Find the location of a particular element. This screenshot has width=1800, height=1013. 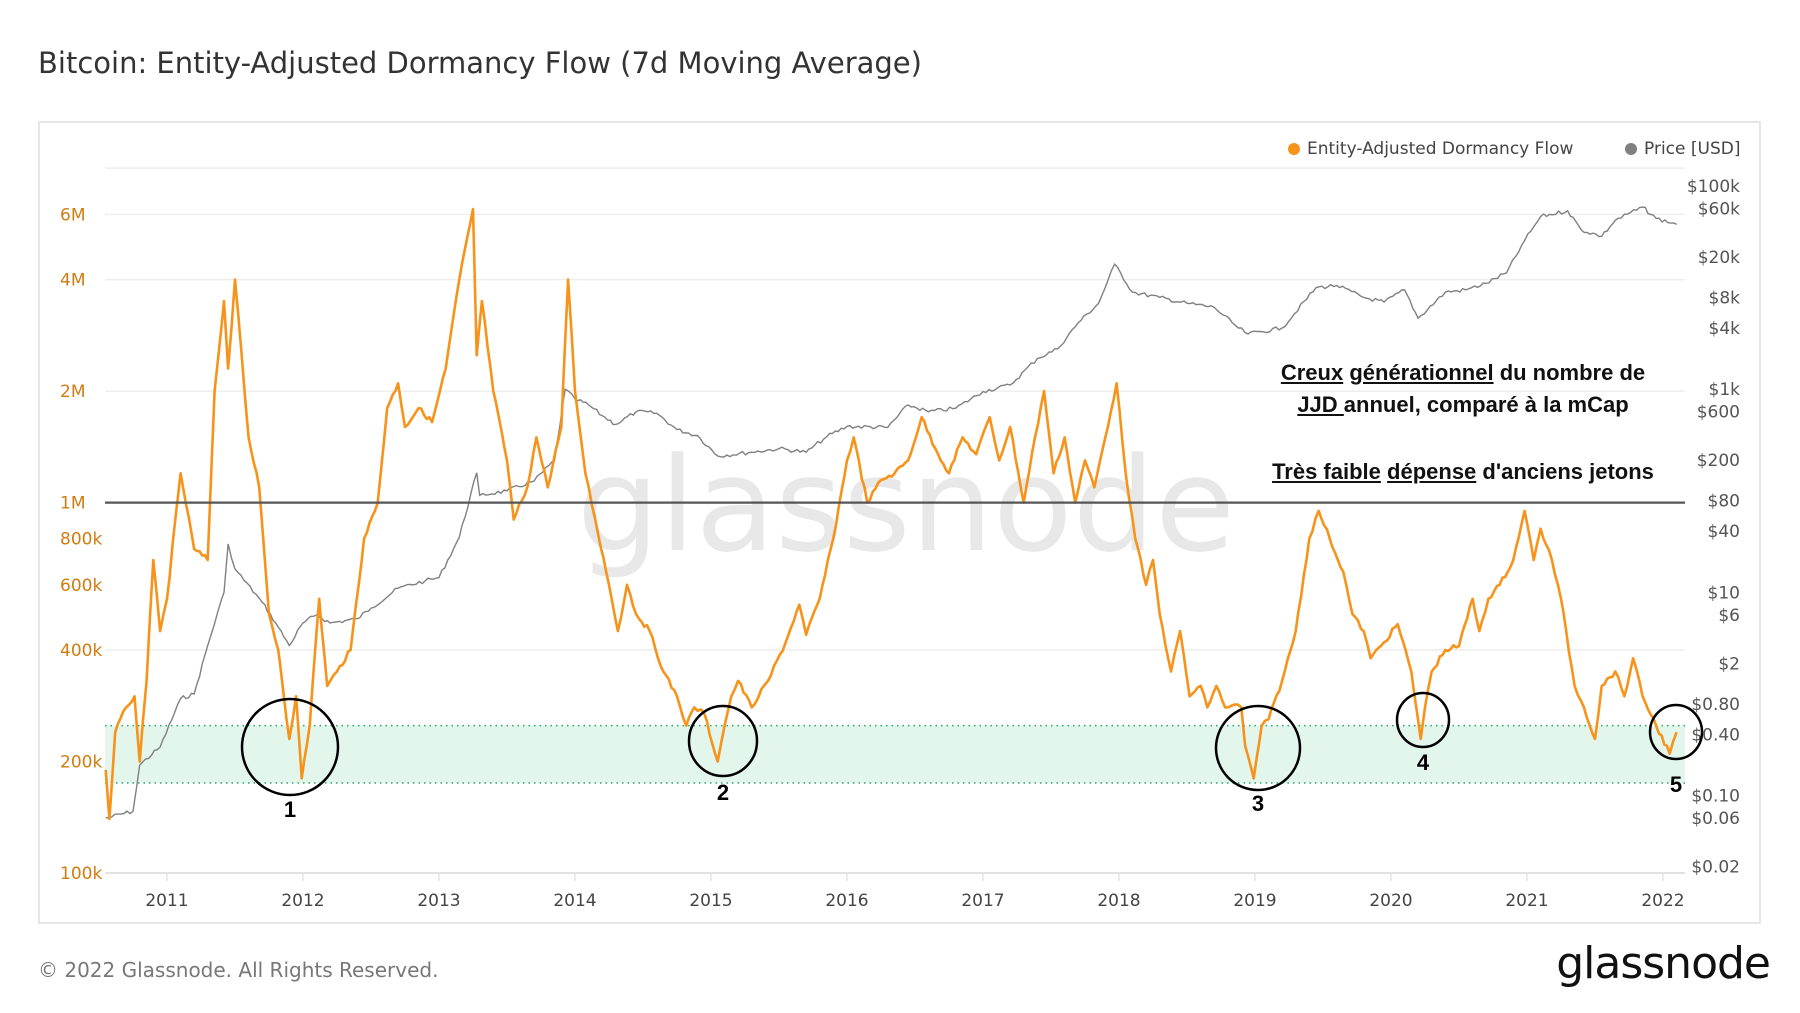

y-right-tick-label: $0.80 is located at coordinates (1715, 705).